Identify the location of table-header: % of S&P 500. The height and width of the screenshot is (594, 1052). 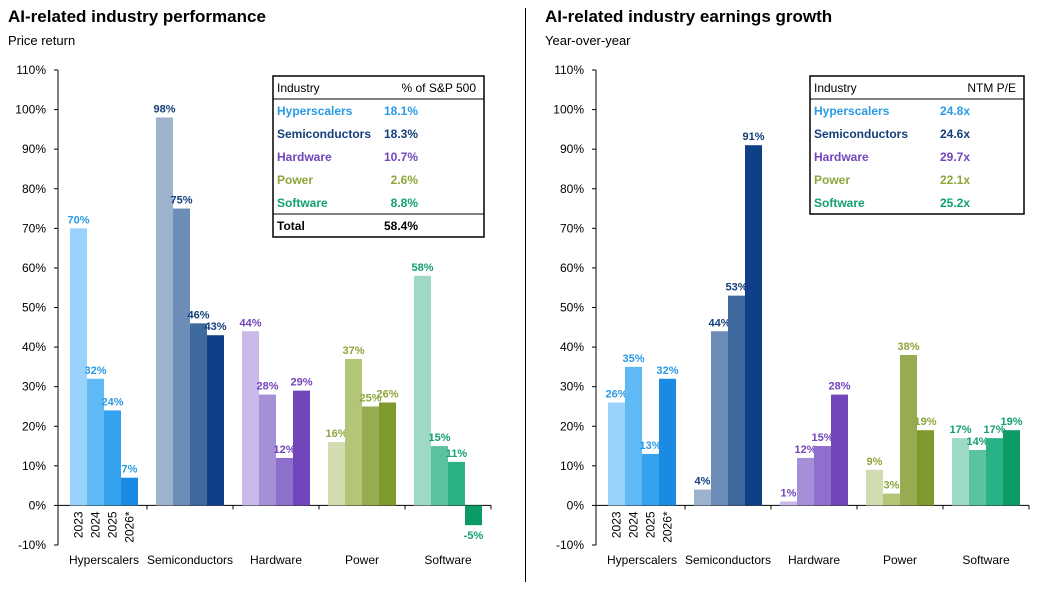
(439, 88).